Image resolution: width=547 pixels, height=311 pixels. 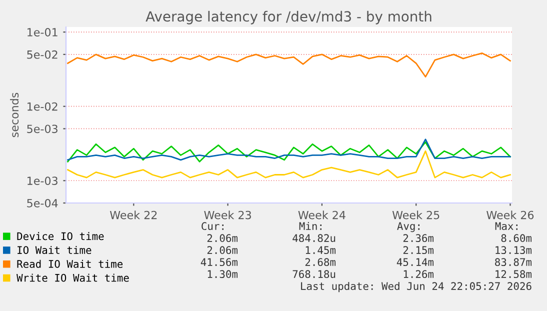 What do you see at coordinates (408, 227) in the screenshot?
I see `text: Avg:` at bounding box center [408, 227].